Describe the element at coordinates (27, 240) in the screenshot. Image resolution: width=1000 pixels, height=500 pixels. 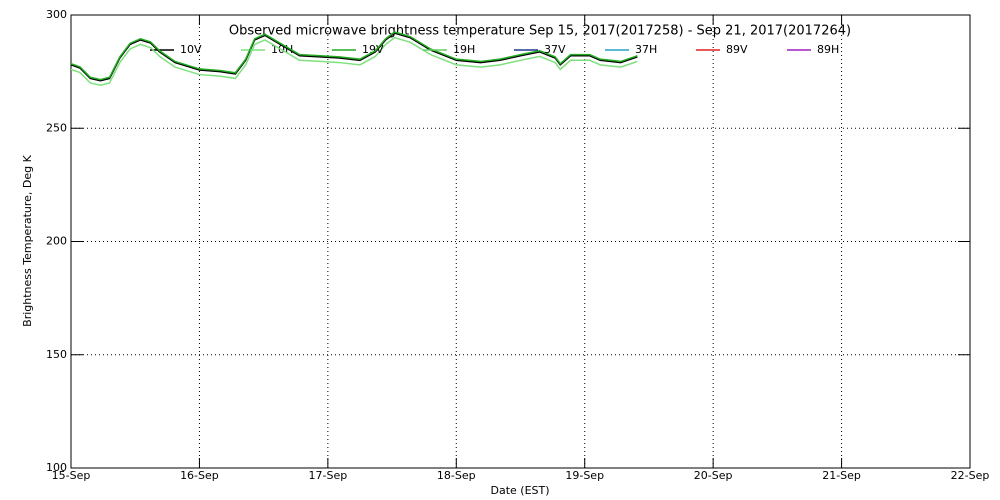
I see `y-axis-label: Brightness Temperature, Deg K` at that location.